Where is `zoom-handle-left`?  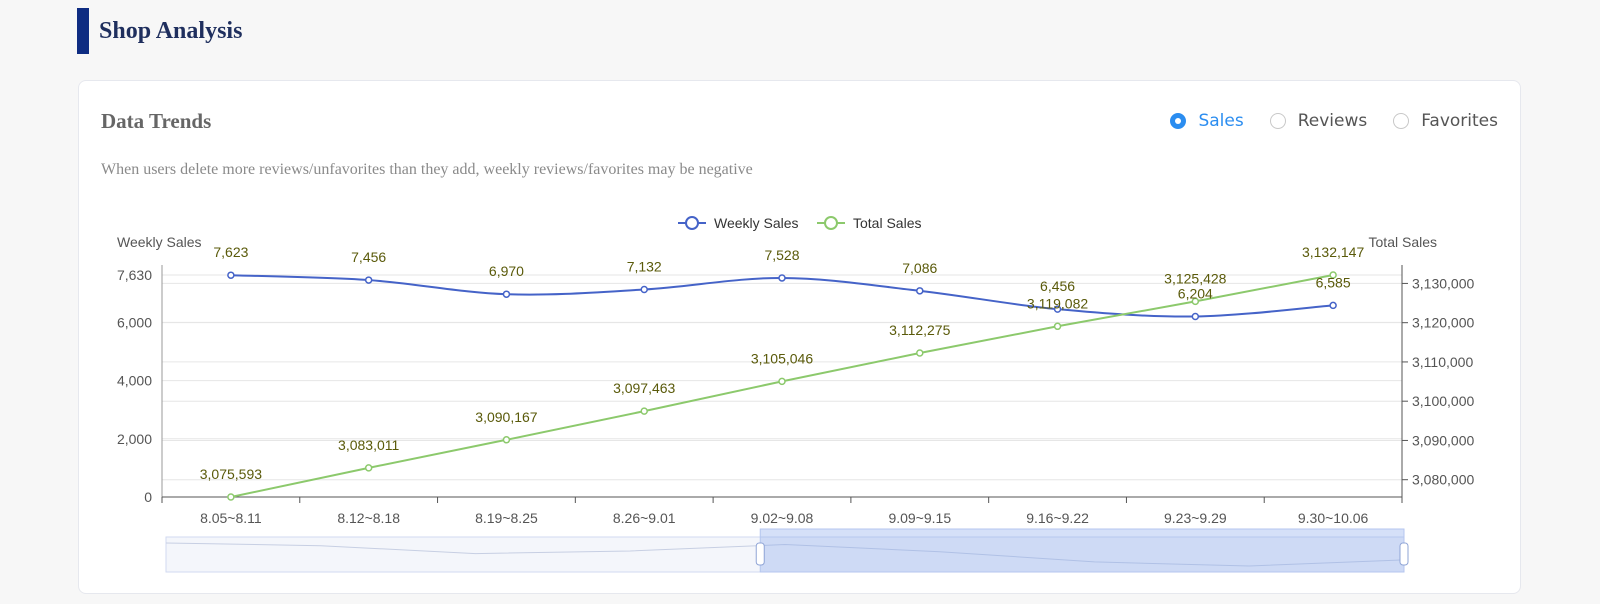 zoom-handle-left is located at coordinates (760, 554).